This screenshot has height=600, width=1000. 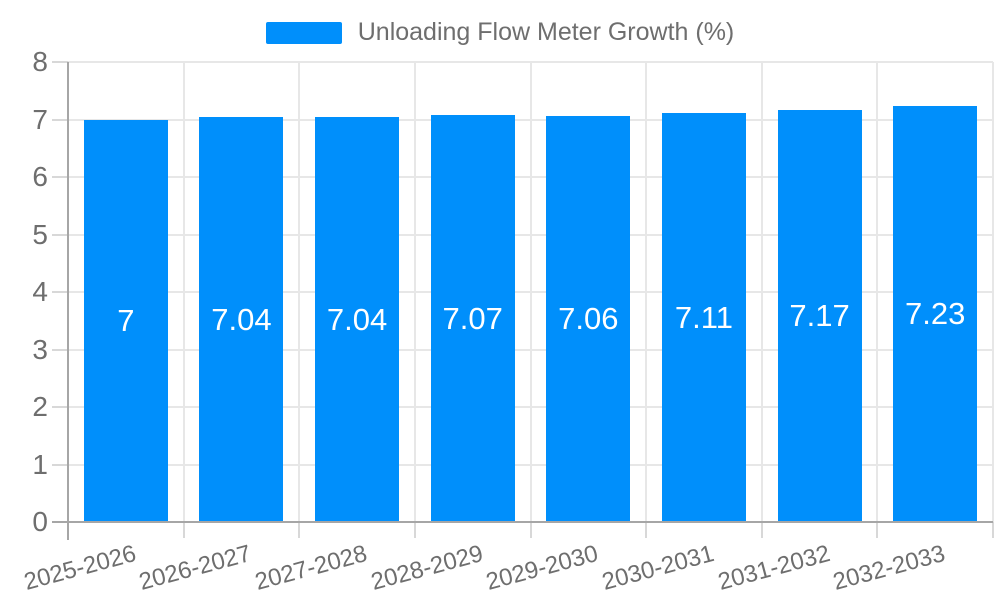 What do you see at coordinates (68, 301) in the screenshot?
I see `y-axis-line` at bounding box center [68, 301].